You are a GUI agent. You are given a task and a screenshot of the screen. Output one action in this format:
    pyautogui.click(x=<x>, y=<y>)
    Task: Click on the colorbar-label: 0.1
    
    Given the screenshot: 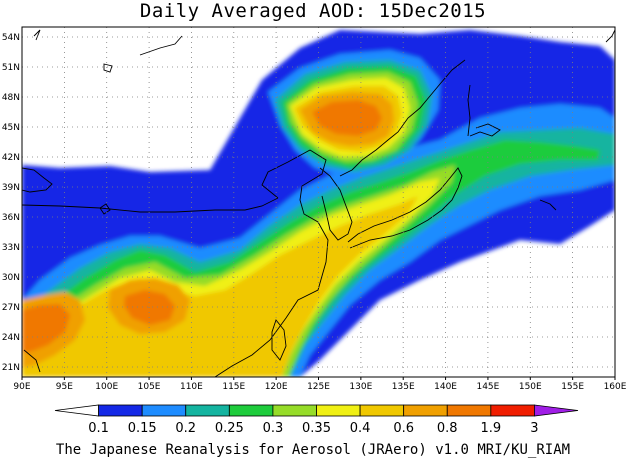 What is the action you would take?
    pyautogui.click(x=98, y=428)
    